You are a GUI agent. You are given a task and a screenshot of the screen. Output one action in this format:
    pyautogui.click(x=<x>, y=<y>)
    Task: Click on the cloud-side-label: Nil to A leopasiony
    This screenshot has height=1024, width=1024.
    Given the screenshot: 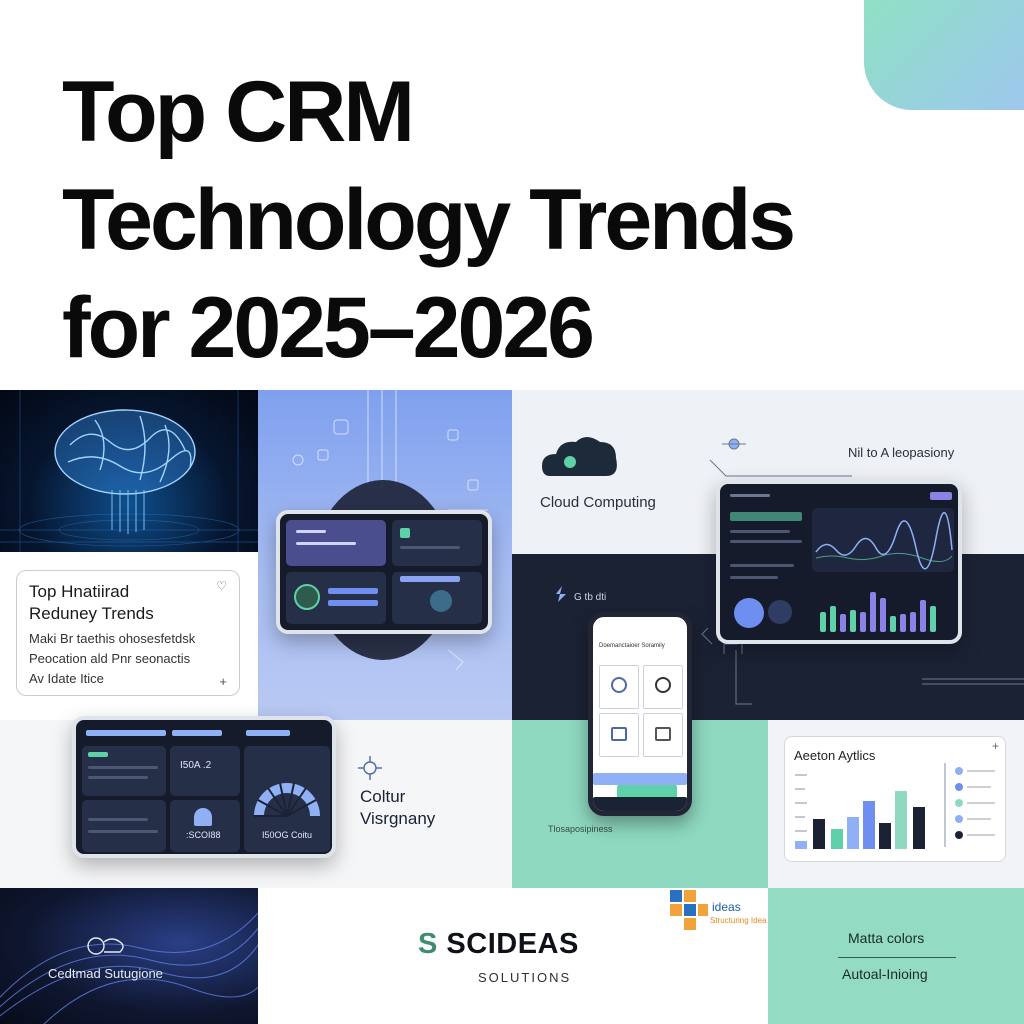 What is the action you would take?
    pyautogui.click(x=901, y=452)
    